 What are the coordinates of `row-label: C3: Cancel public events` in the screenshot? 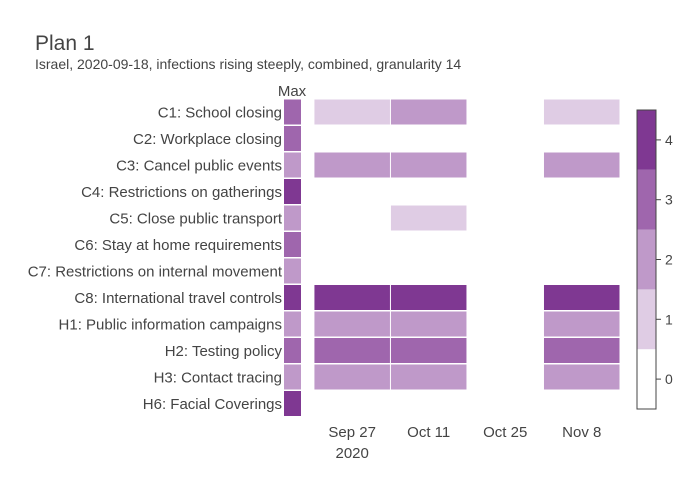 It's located at (199, 165).